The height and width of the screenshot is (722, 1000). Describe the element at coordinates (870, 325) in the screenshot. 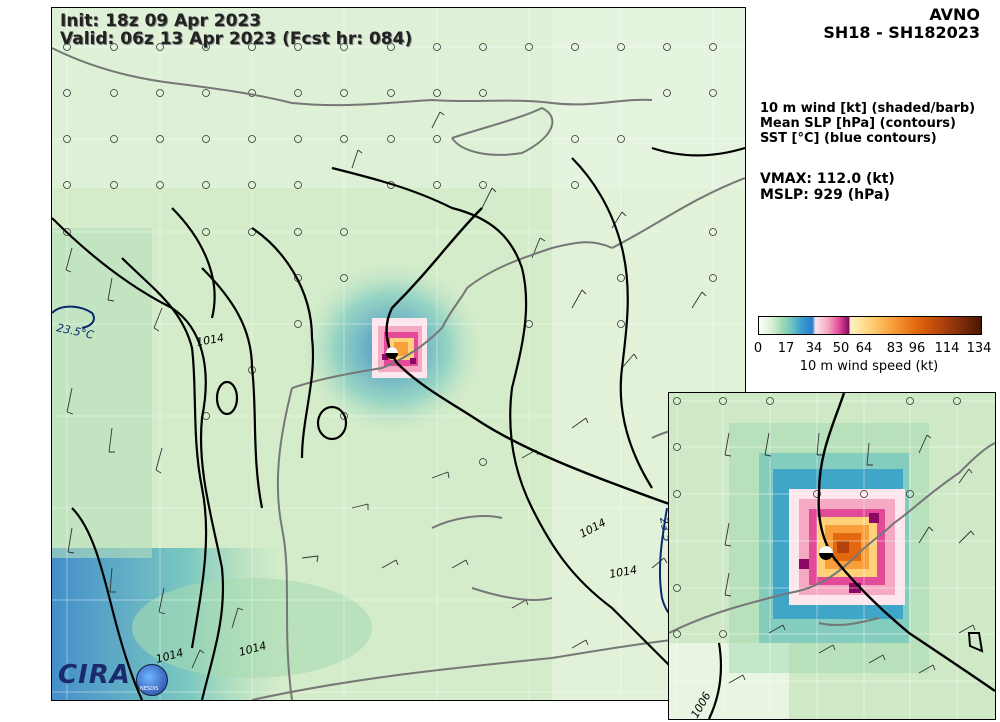

I see `wind-colorbar` at that location.